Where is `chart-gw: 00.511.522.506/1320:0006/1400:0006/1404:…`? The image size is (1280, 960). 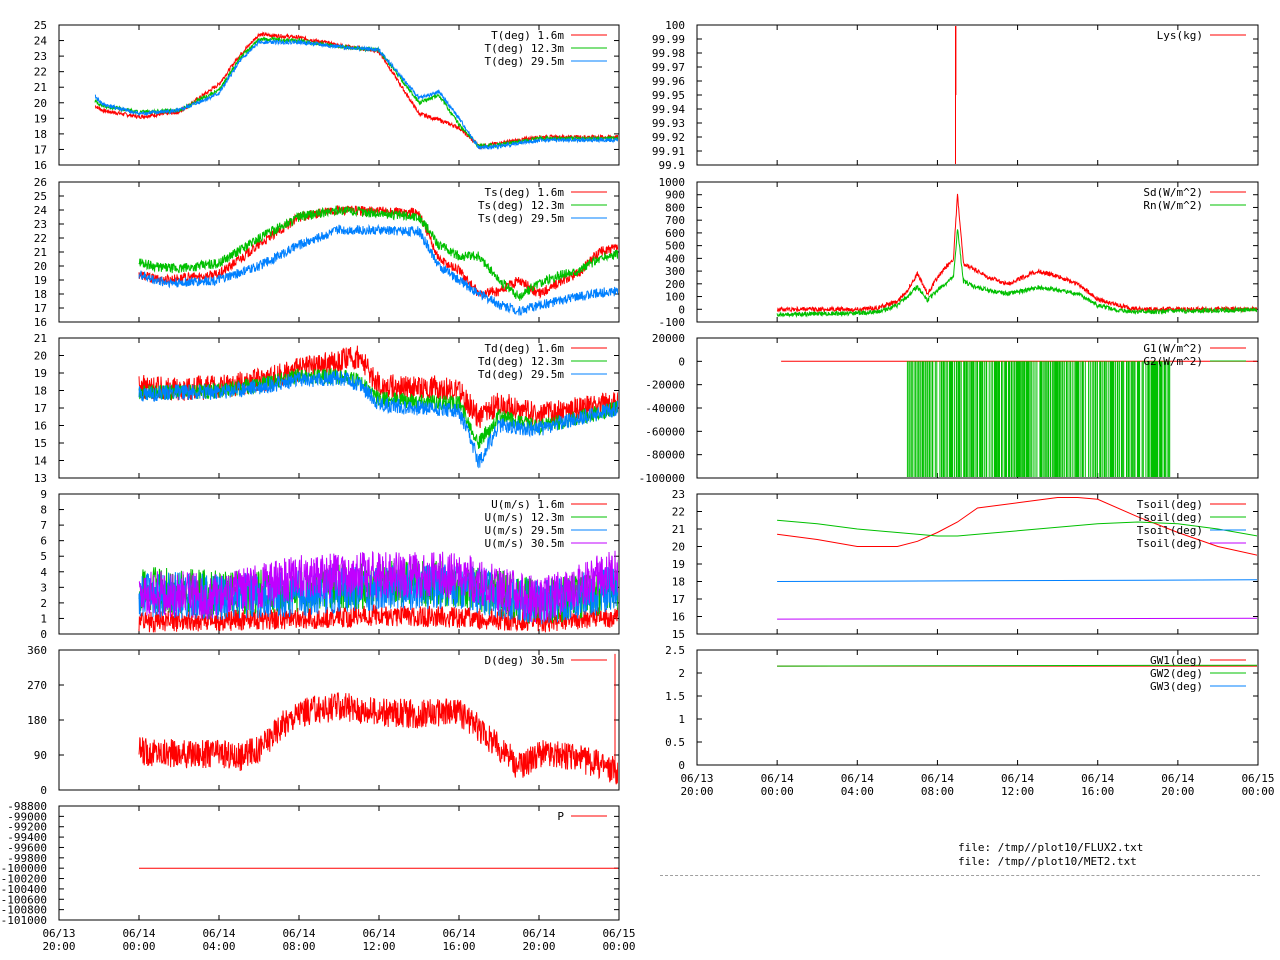
chart-gw: 00.511.522.506/1320:0006/1400:0006/1404:… is located at coordinates (969, 721).